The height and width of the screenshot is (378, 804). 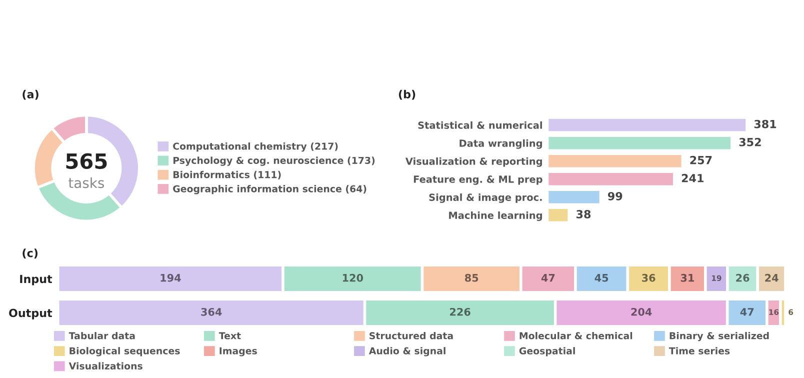 I want to click on data-label: 24, so click(x=771, y=278).